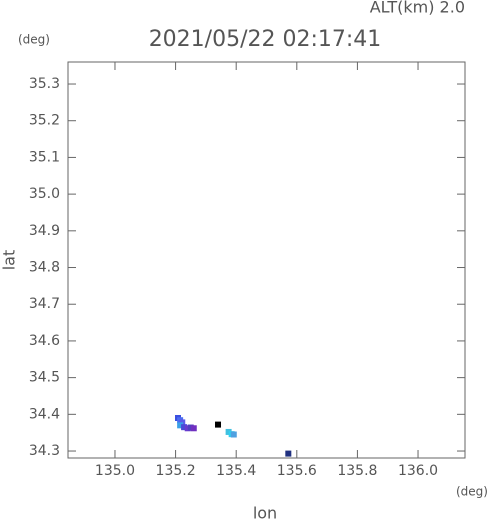  What do you see at coordinates (44, 194) in the screenshot?
I see `y-tick-label: 35.0` at bounding box center [44, 194].